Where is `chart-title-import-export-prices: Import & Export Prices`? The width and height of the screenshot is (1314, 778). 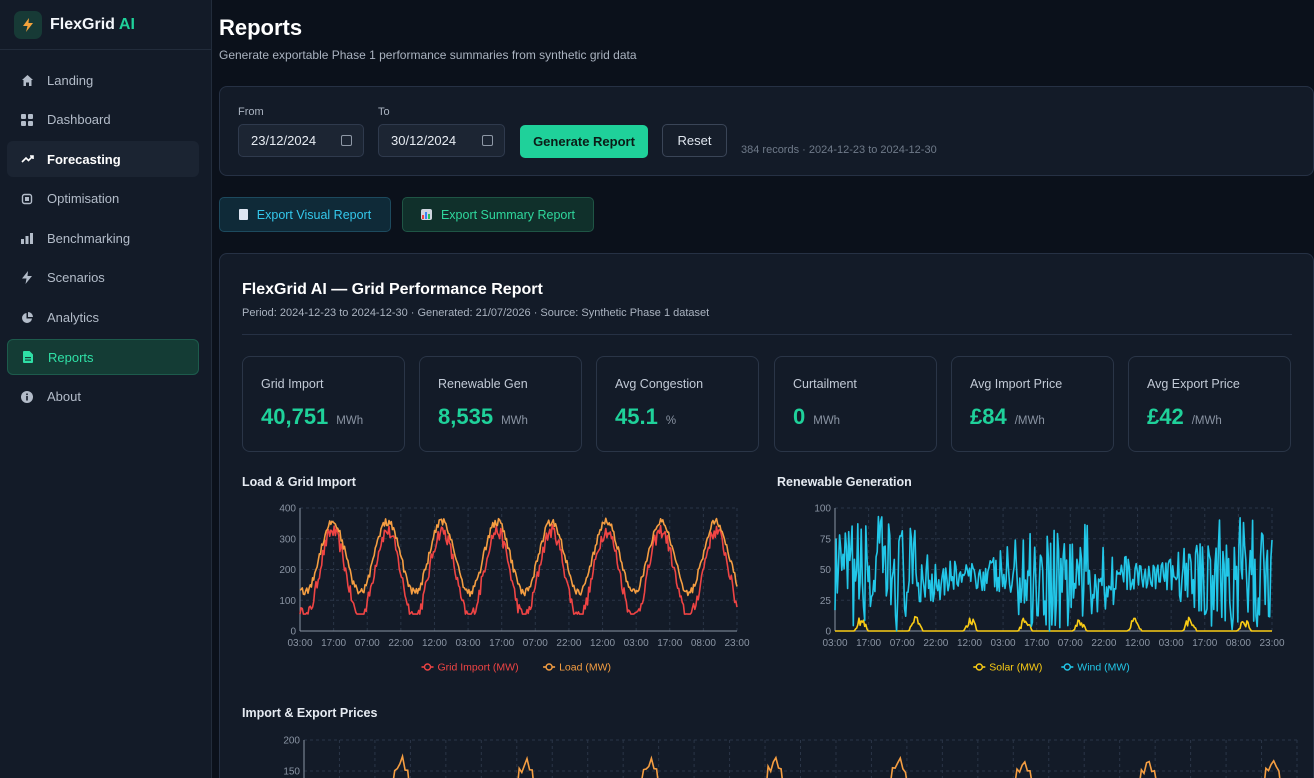
chart-title-import-export-prices: Import & Export Prices is located at coordinates (310, 713).